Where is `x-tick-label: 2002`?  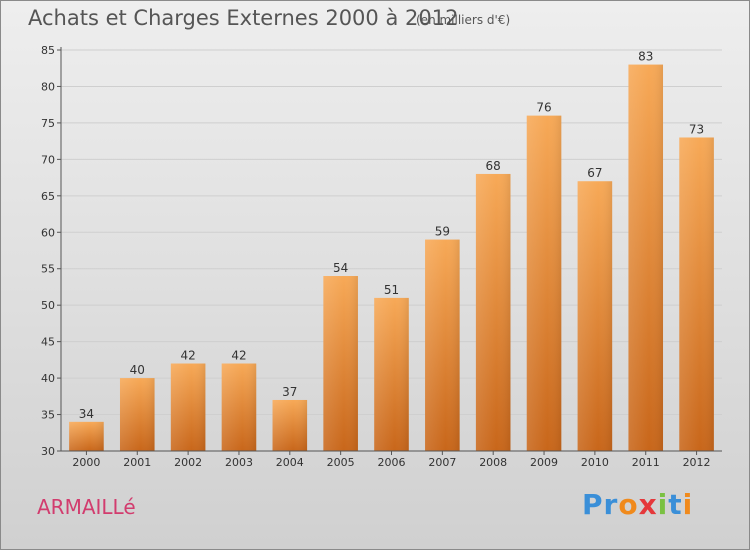
x-tick-label: 2002 is located at coordinates (188, 462).